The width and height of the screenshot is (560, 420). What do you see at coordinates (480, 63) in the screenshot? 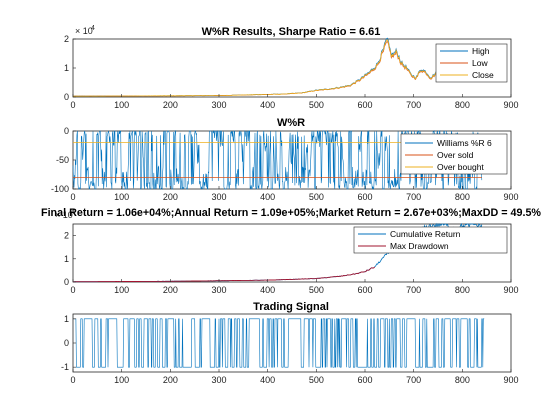
I see `legend-low-label: Low` at bounding box center [480, 63].